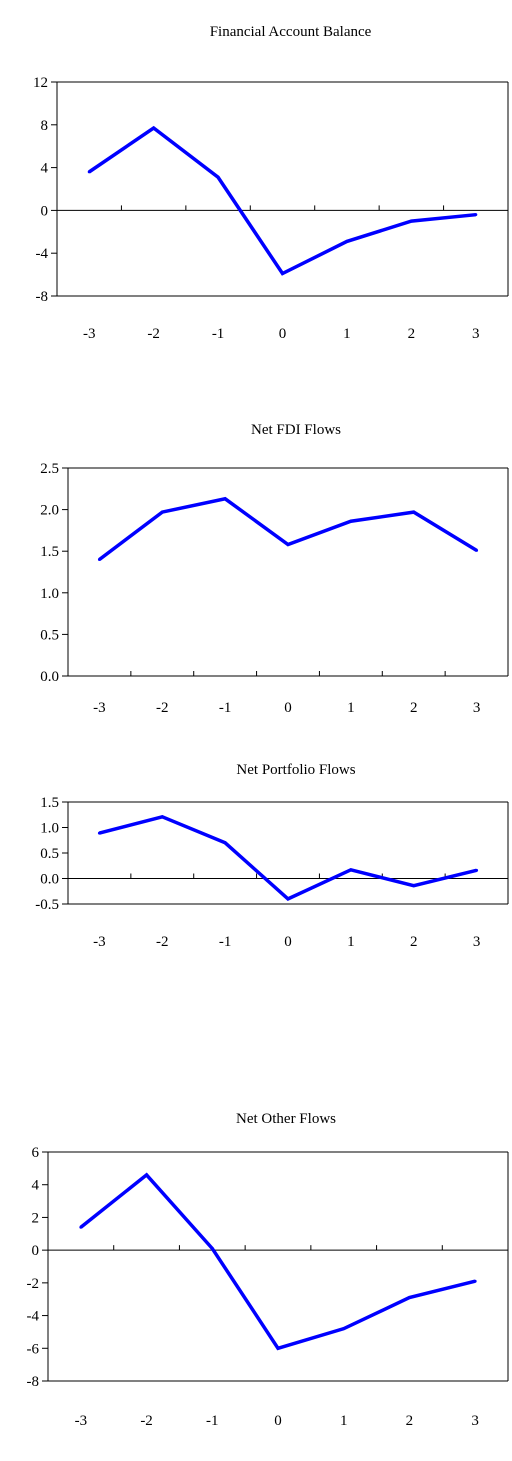  What do you see at coordinates (296, 430) in the screenshot?
I see `chart-title: Net FDI Flows` at bounding box center [296, 430].